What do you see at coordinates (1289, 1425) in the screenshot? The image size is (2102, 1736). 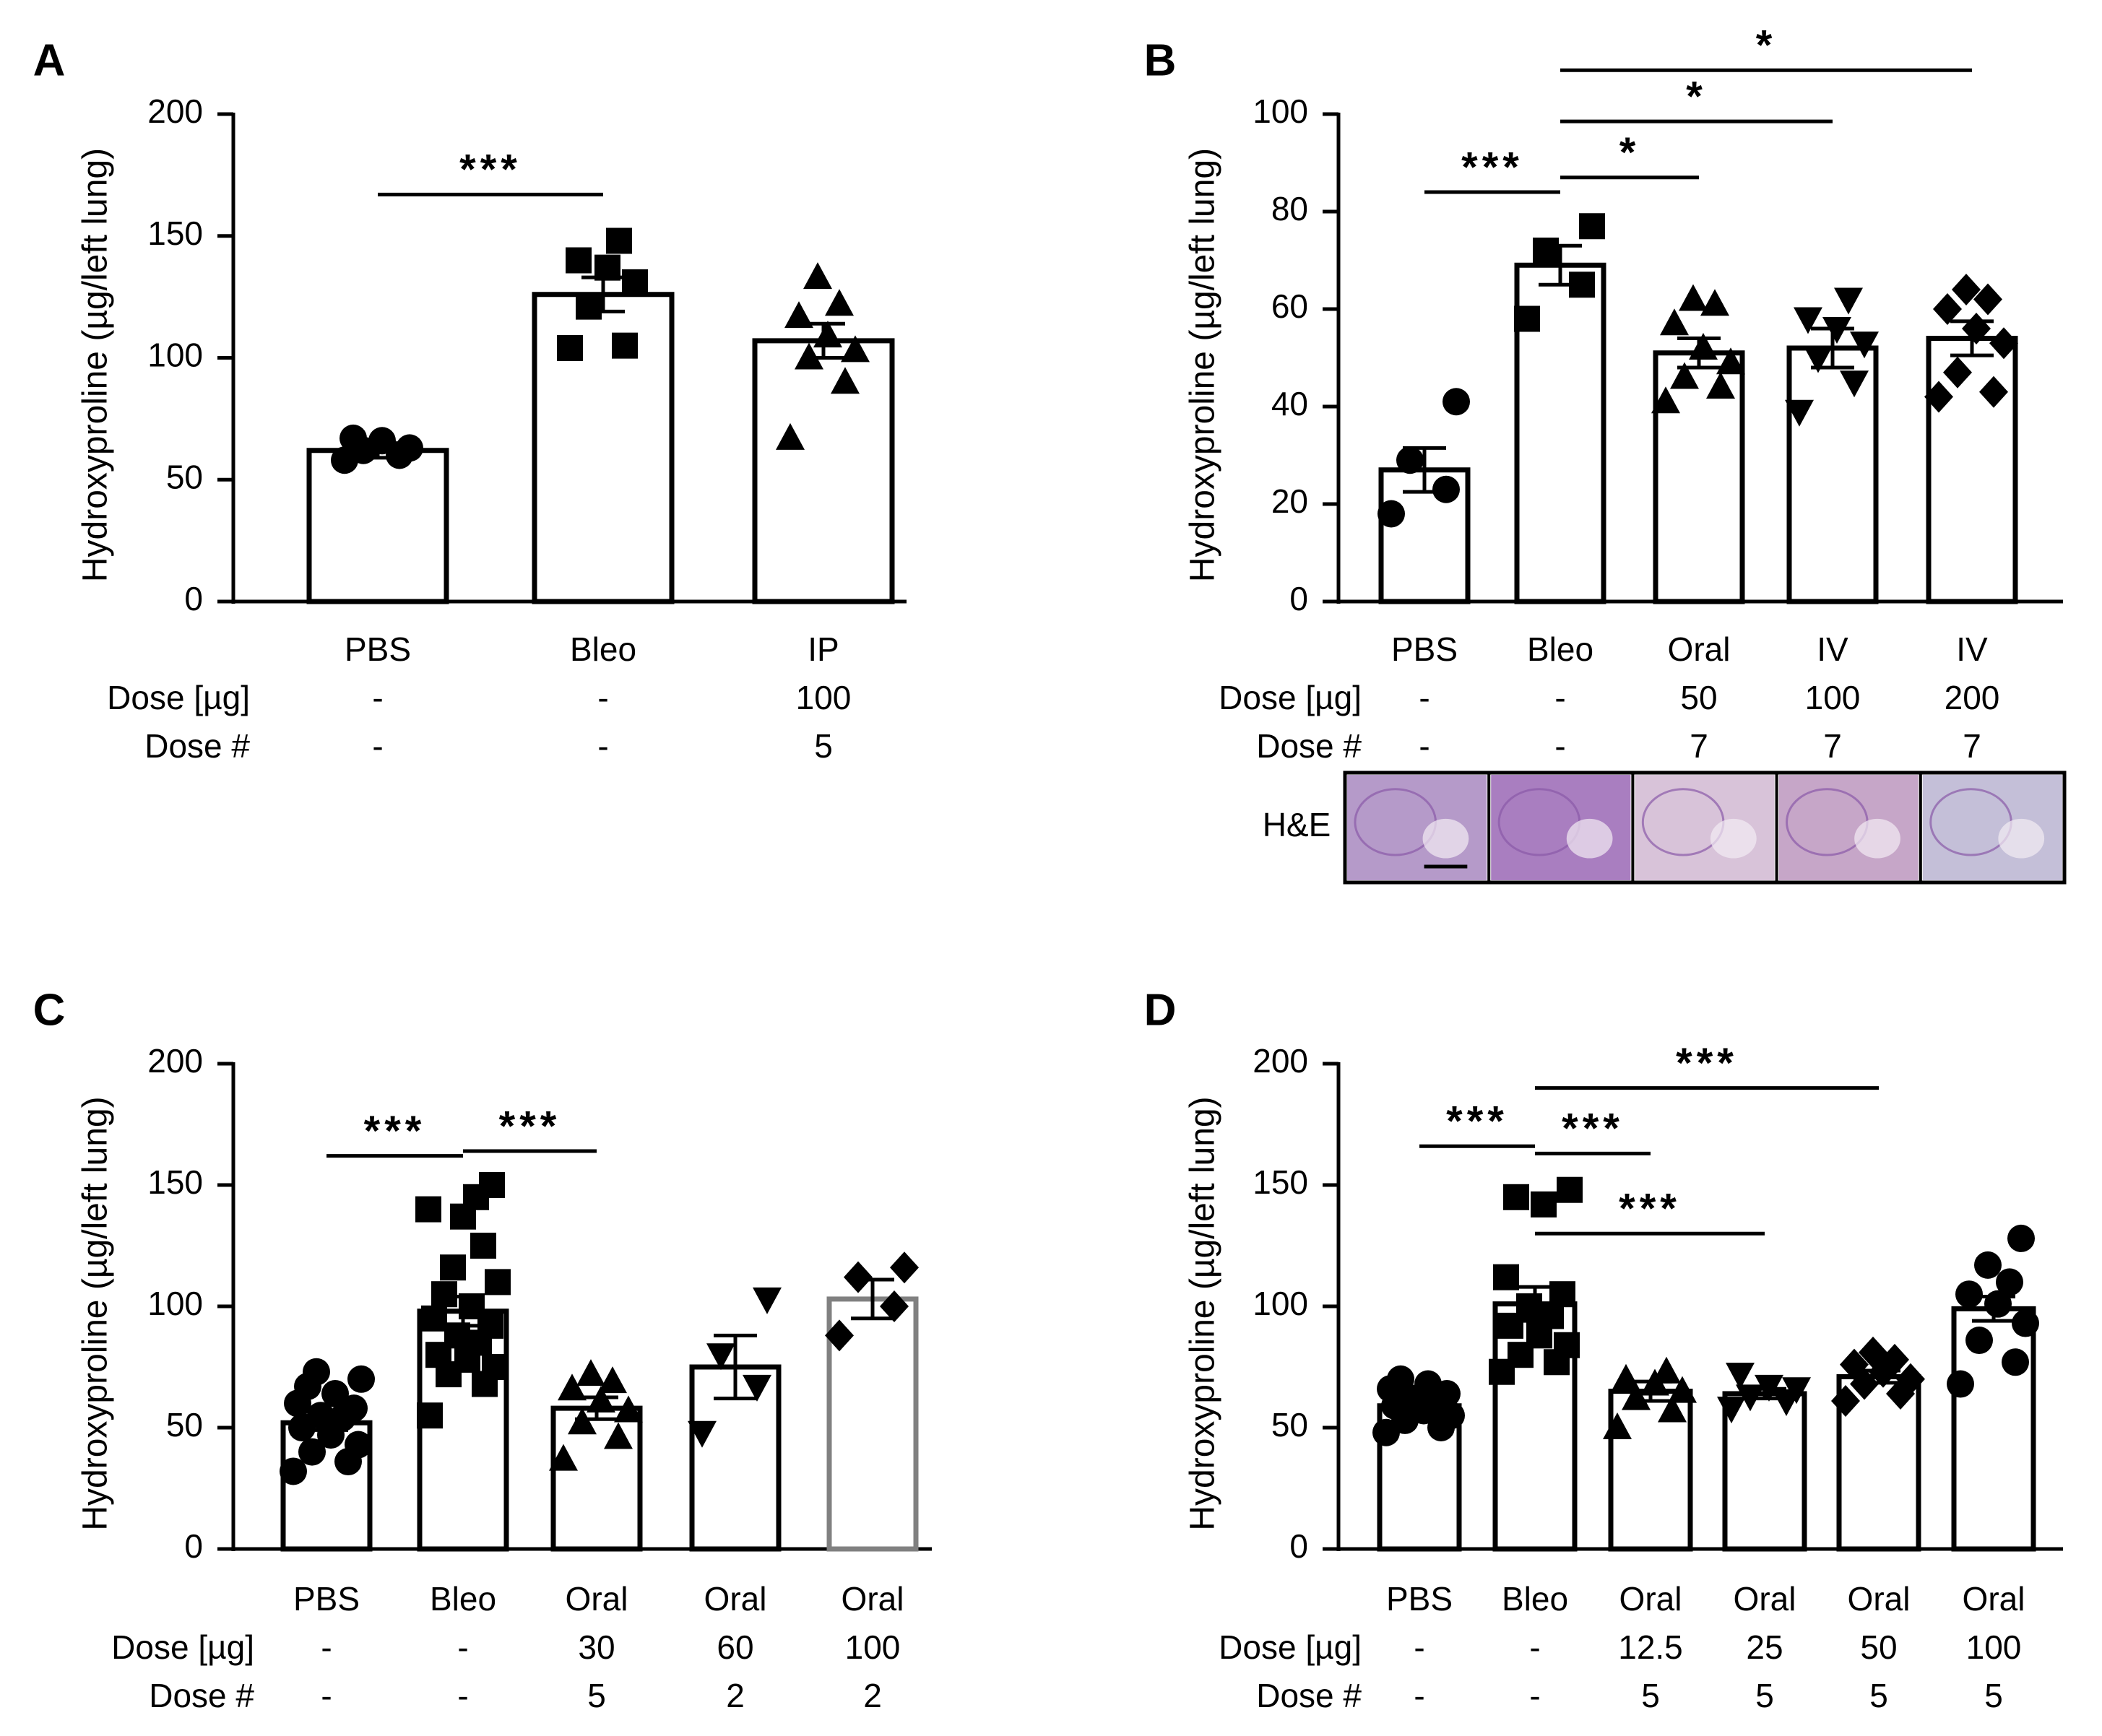 I see `y-tick-label: 50` at bounding box center [1289, 1425].